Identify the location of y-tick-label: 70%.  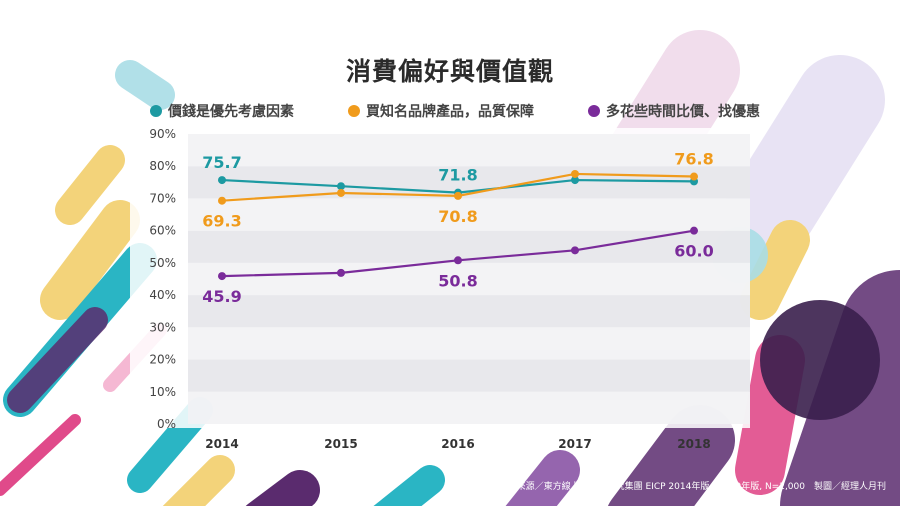
(162, 198).